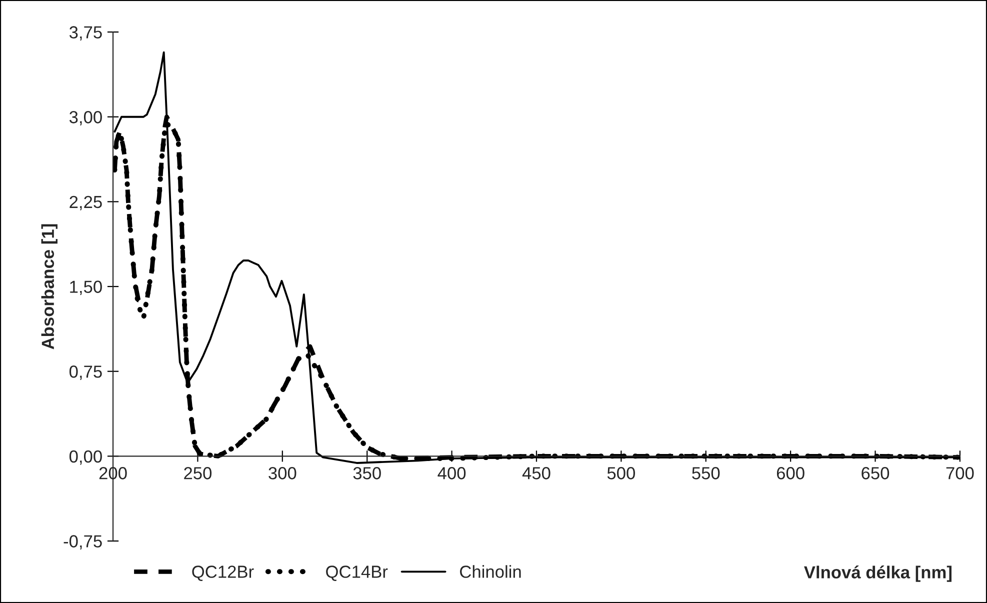 The height and width of the screenshot is (603, 987). Describe the element at coordinates (790, 473) in the screenshot. I see `x-tick-label: 600` at that location.